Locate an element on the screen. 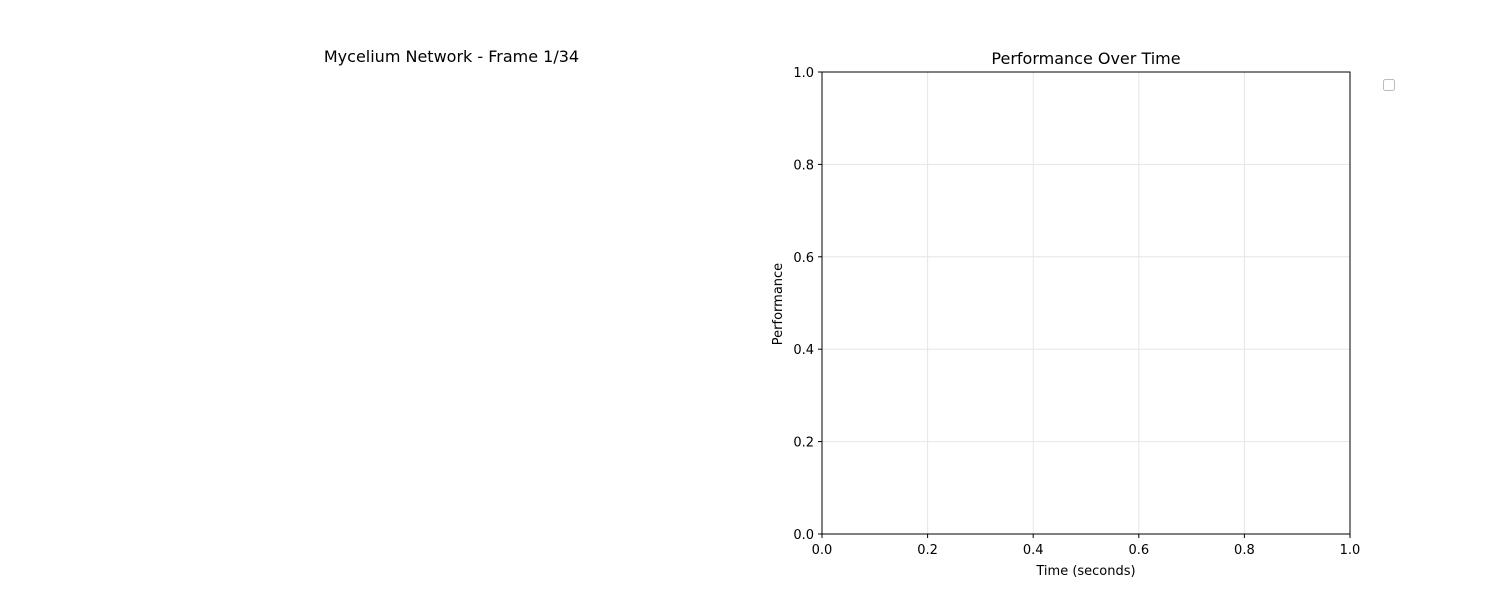 The height and width of the screenshot is (600, 1500). network-frame-title: Mycelium Network - Frame 1/34 is located at coordinates (451, 56).